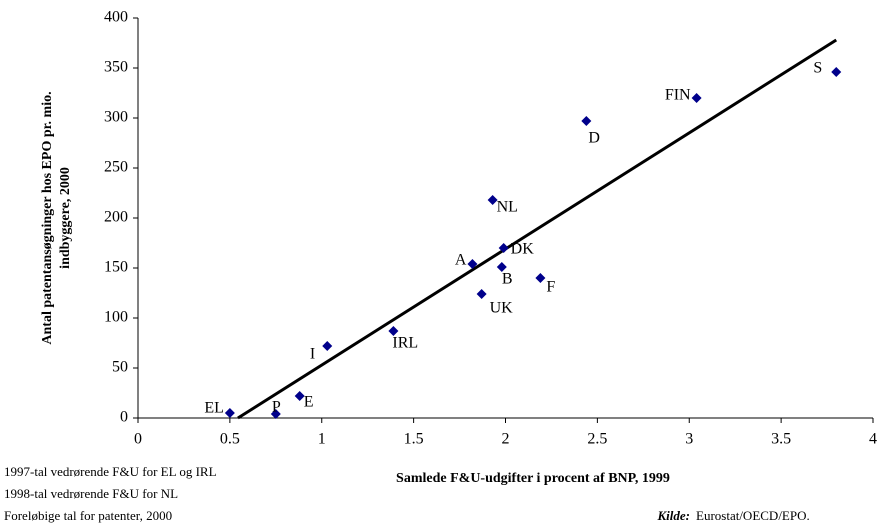  Describe the element at coordinates (502, 308) in the screenshot. I see `point-label: UK` at that location.